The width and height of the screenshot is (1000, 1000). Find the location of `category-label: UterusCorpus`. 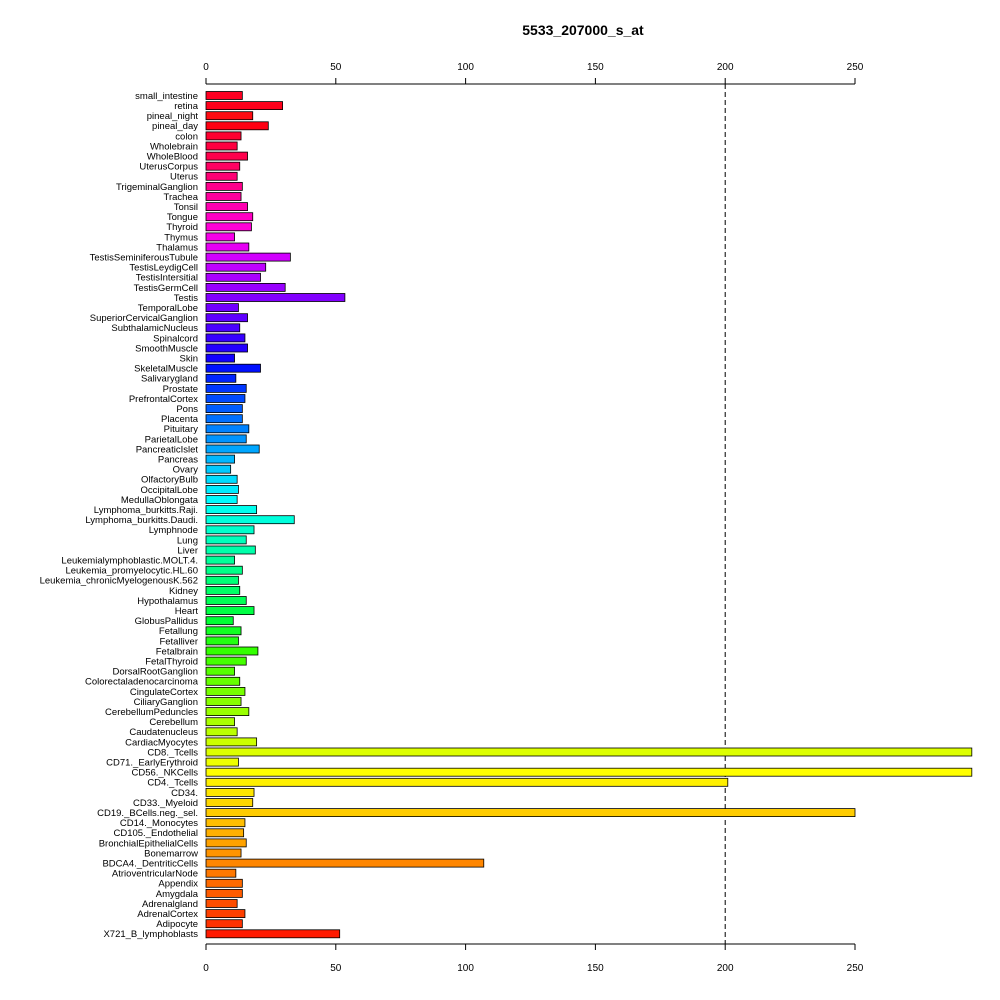

category-label: UterusCorpus is located at coordinates (168, 167).